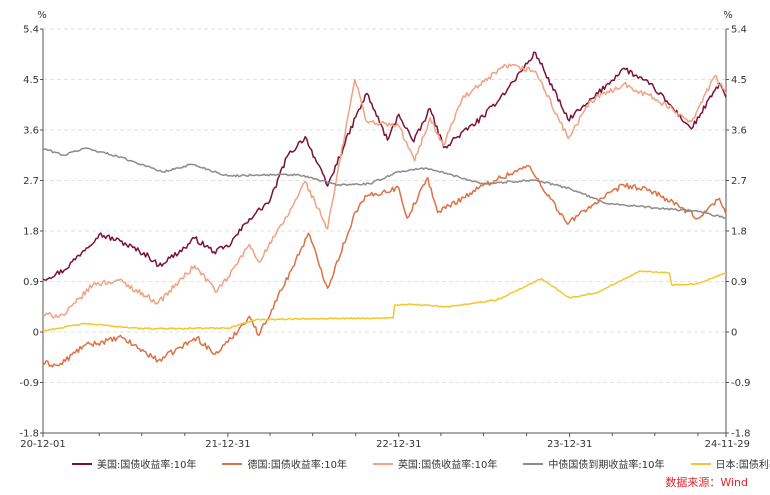  Describe the element at coordinates (42, 444) in the screenshot. I see `x-tick-label: 20-12-01` at that location.